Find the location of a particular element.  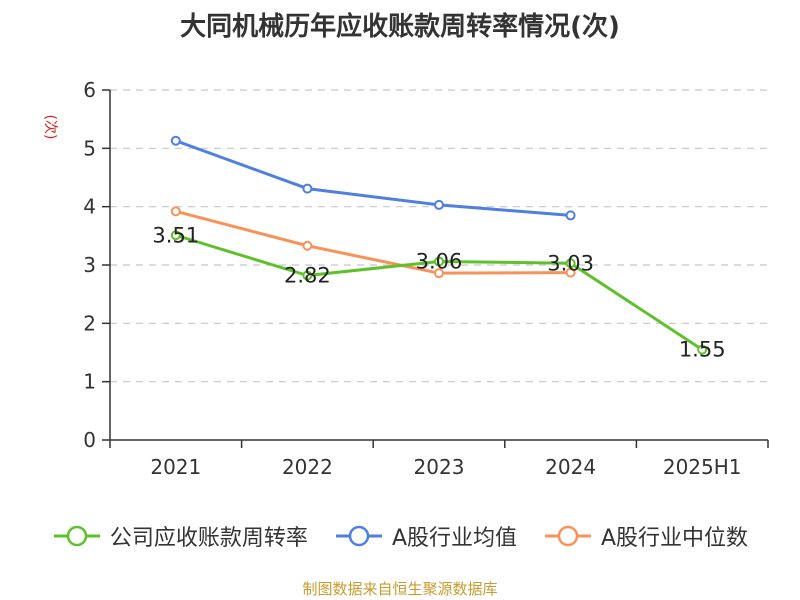

data-label: 1.55 is located at coordinates (702, 350).